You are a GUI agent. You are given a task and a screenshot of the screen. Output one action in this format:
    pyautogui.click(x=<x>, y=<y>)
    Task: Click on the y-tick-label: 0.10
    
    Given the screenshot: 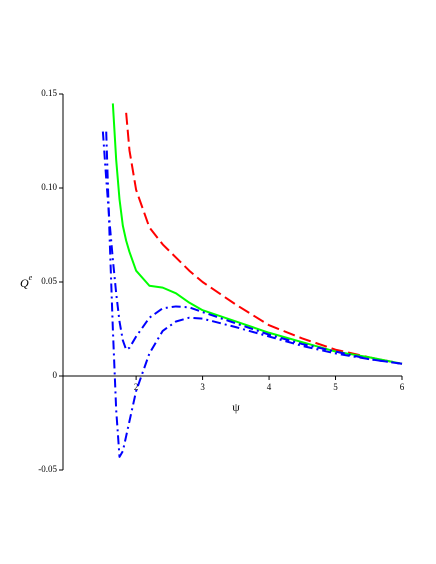 What is the action you would take?
    pyautogui.click(x=49, y=187)
    